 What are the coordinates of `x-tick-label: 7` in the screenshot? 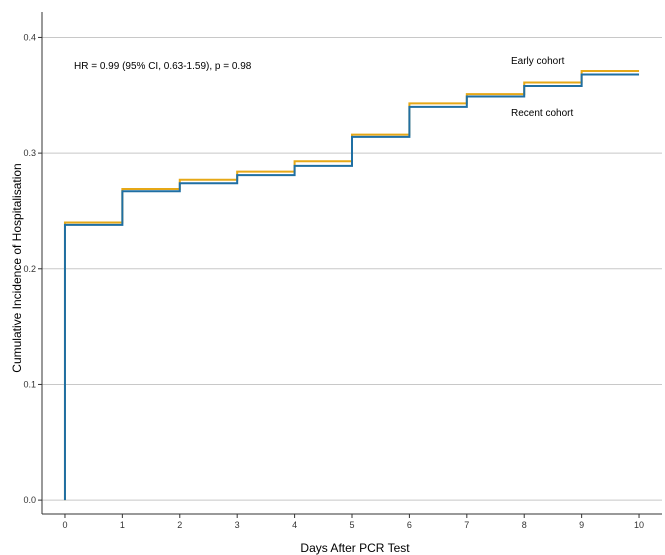 It's located at (466, 525).